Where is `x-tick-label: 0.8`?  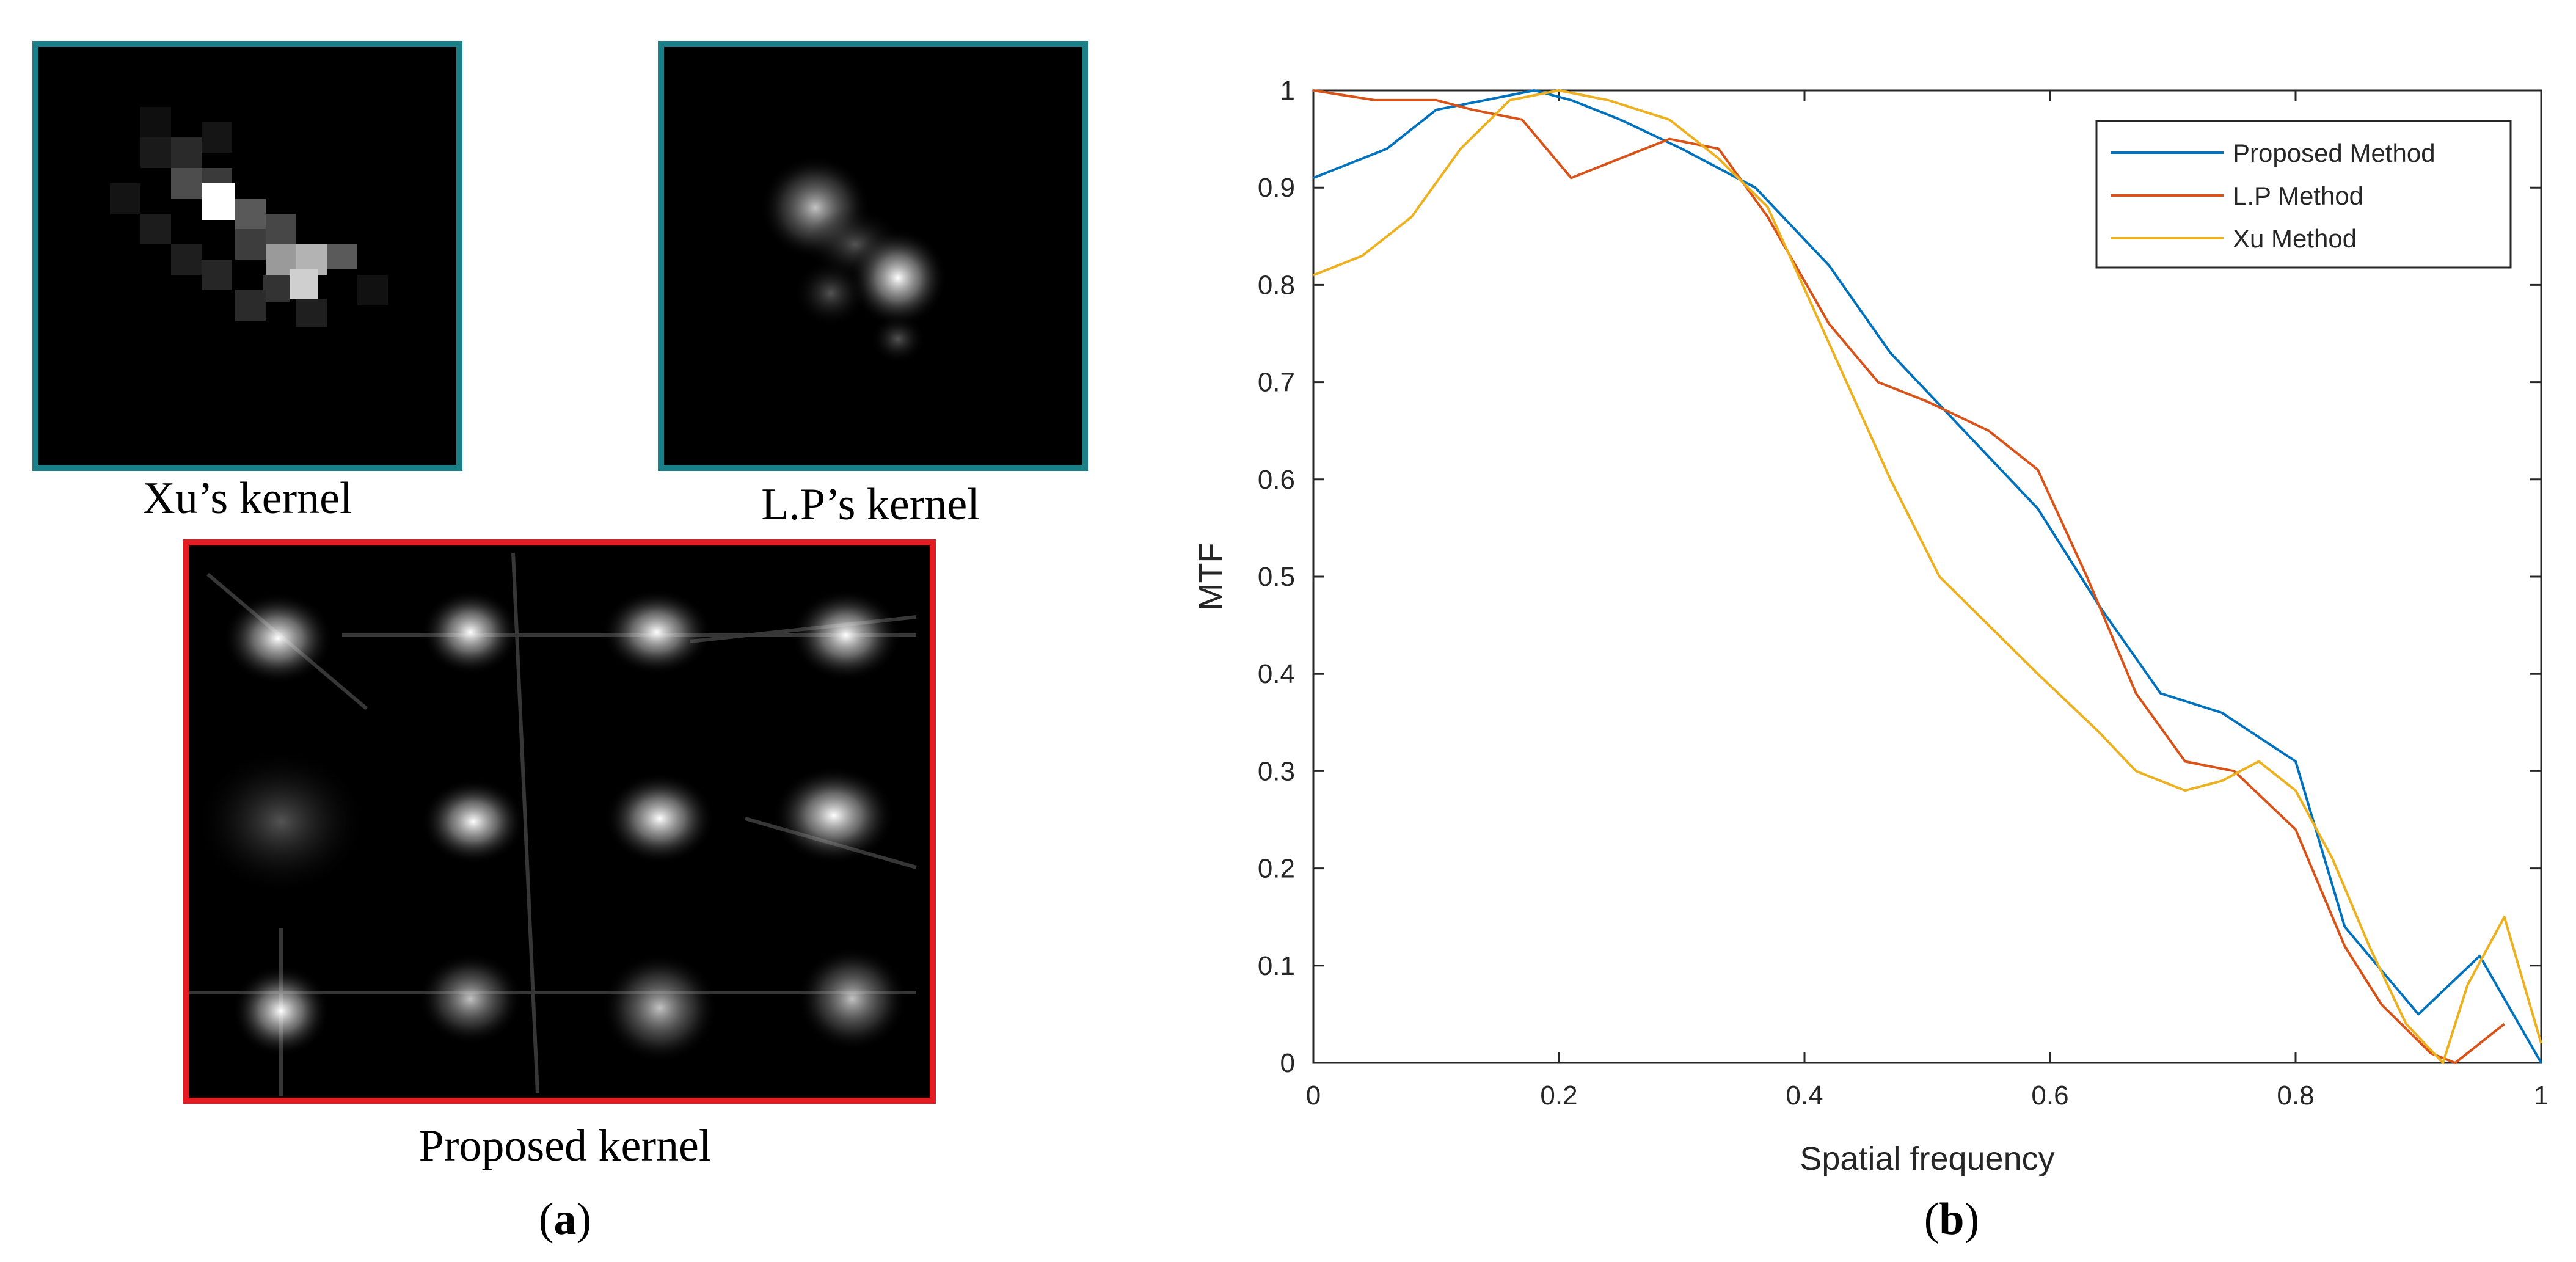 x-tick-label: 0.8 is located at coordinates (2295, 1096).